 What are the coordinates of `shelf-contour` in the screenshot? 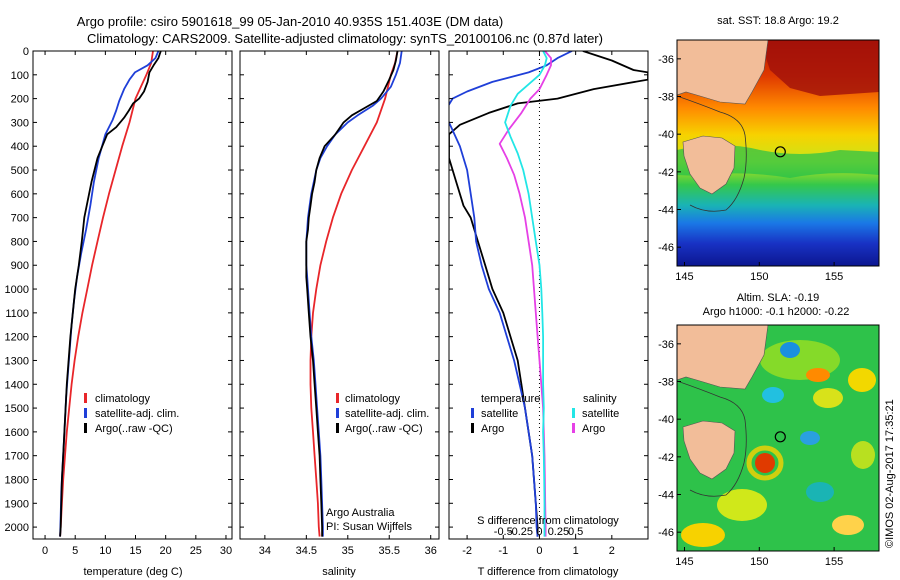 It's located at (712, 438).